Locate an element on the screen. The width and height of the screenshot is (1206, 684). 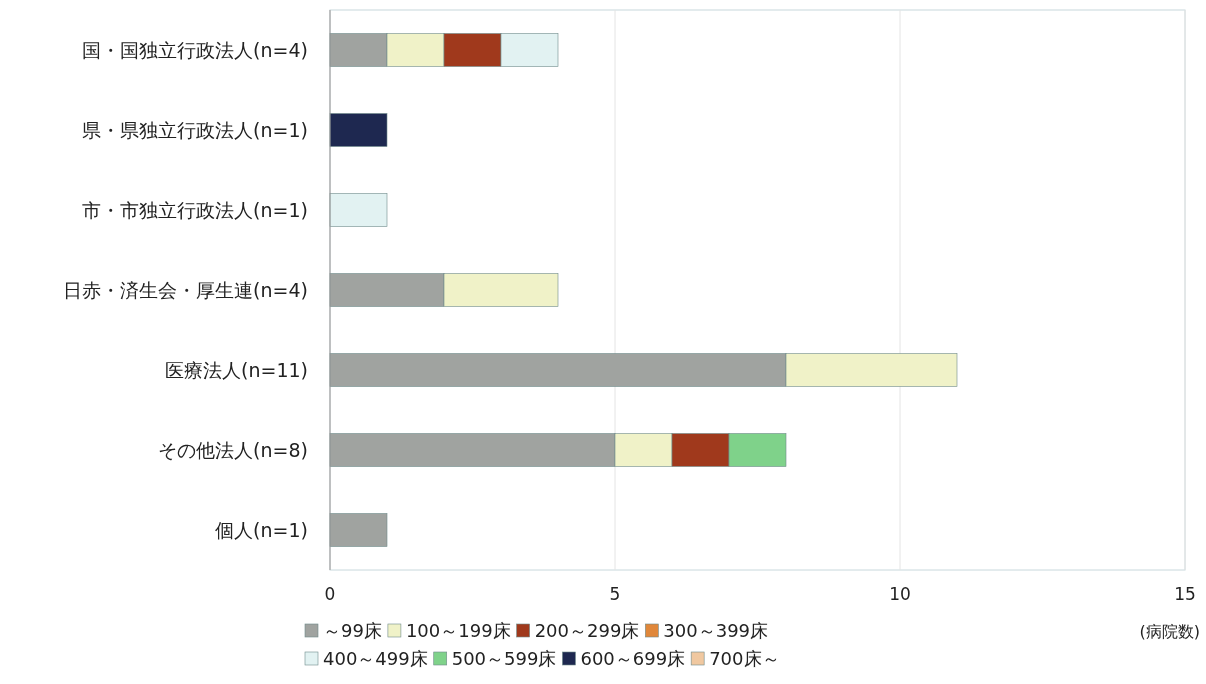
y-tick-label: 日赤・済生会・厚生連(n=4) is located at coordinates (185, 290).